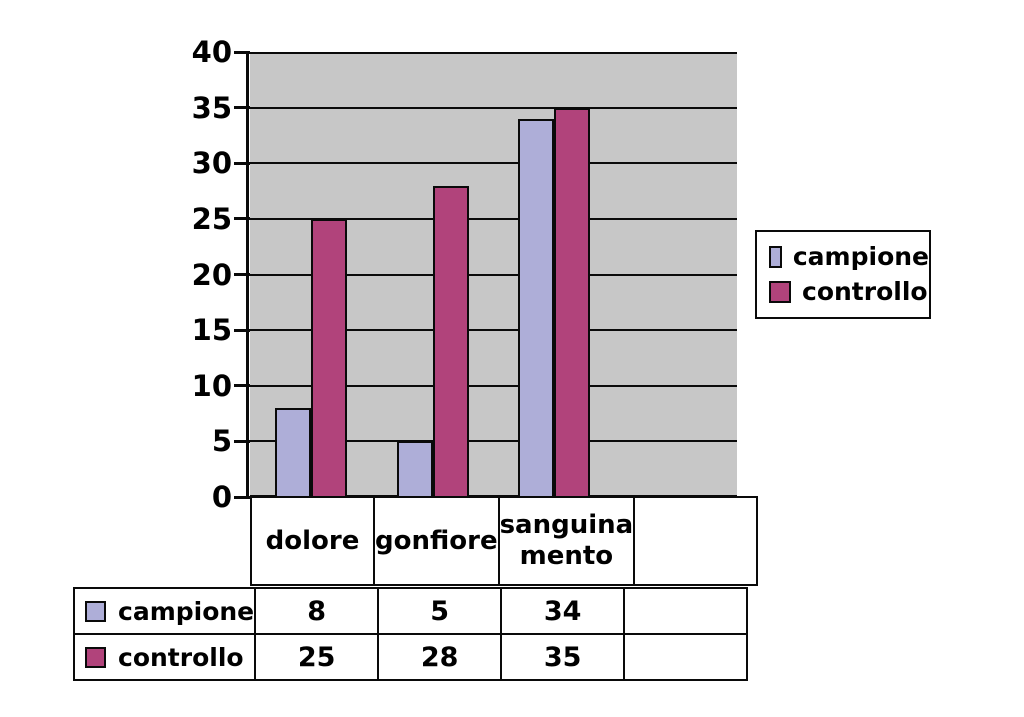 The image size is (1024, 717). What do you see at coordinates (186, 611) in the screenshot?
I see `row-header-label: campione` at bounding box center [186, 611].